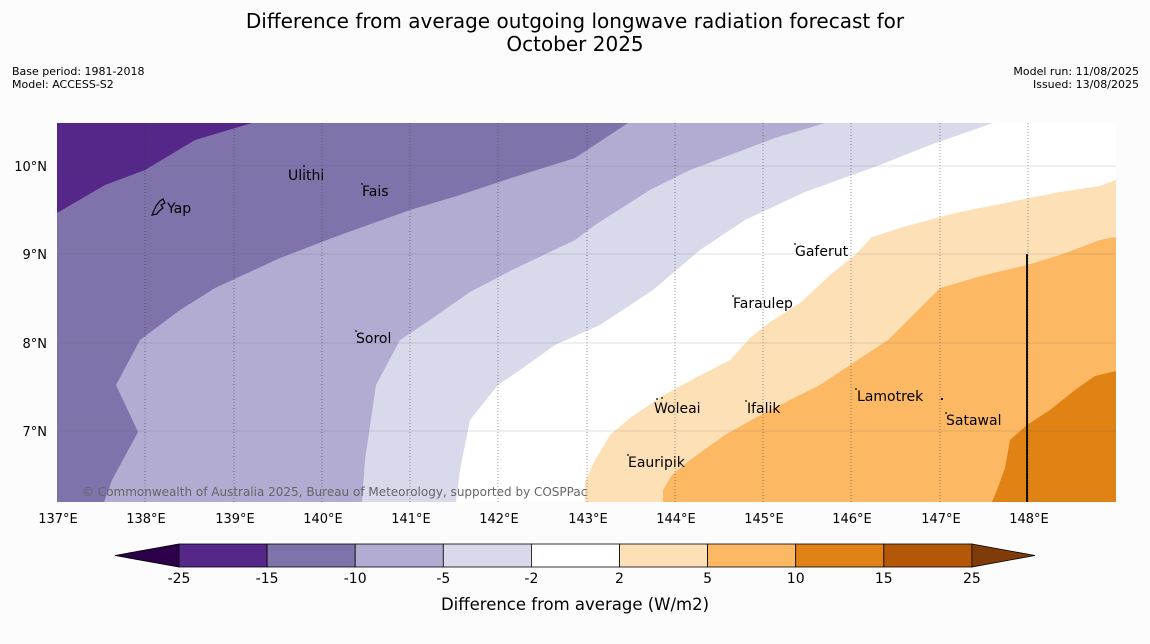  Describe the element at coordinates (764, 409) in the screenshot. I see `place-label-ifalik: Ifalik` at that location.